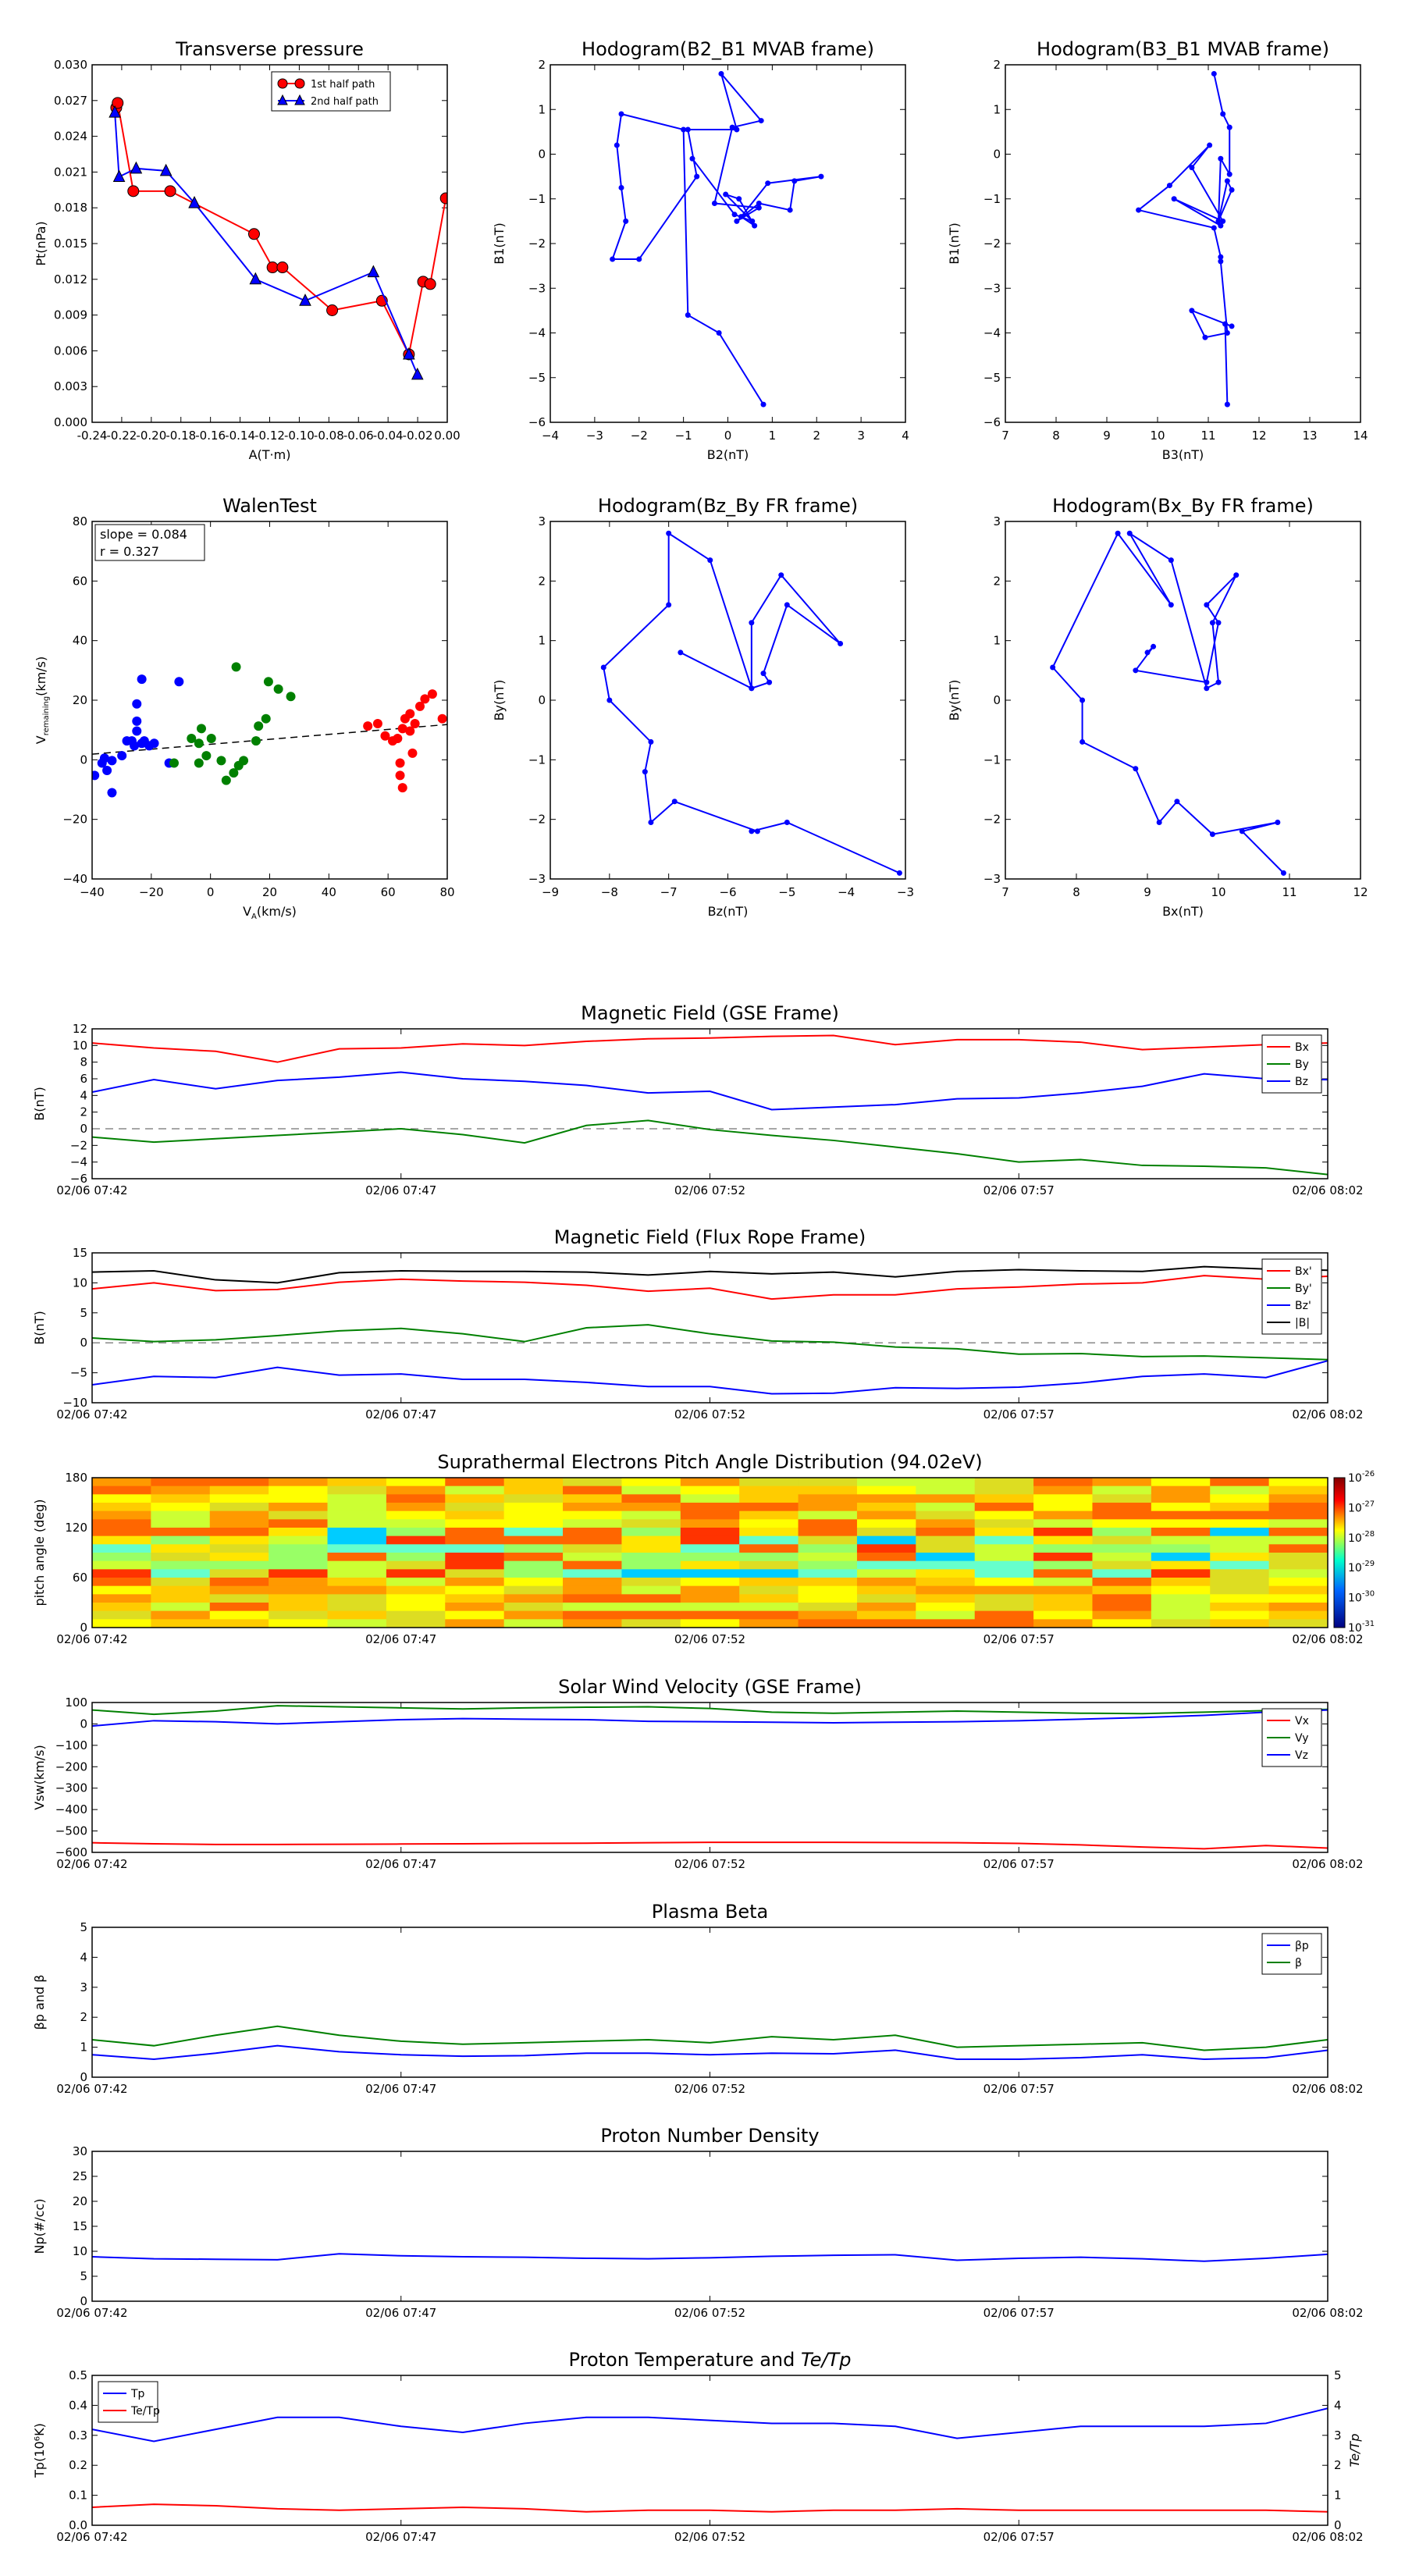 The height and width of the screenshot is (2576, 1405). What do you see at coordinates (150, 542) in the screenshot?
I see `annotation-box` at bounding box center [150, 542].